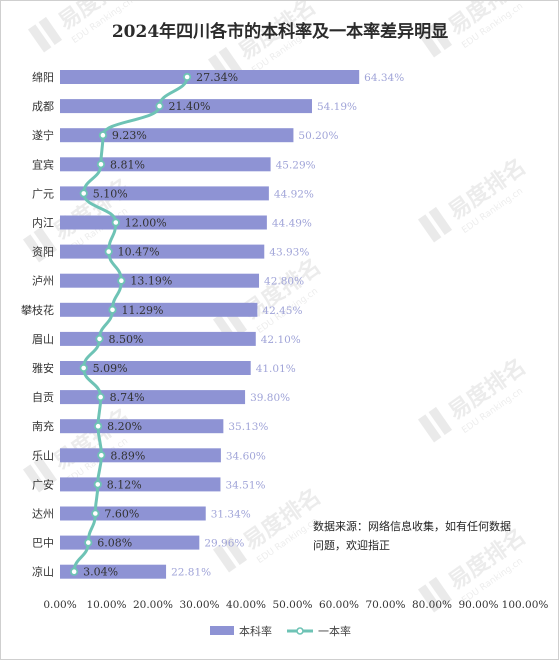 The image size is (559, 660). I want to click on category-label: 广安, so click(43, 484).